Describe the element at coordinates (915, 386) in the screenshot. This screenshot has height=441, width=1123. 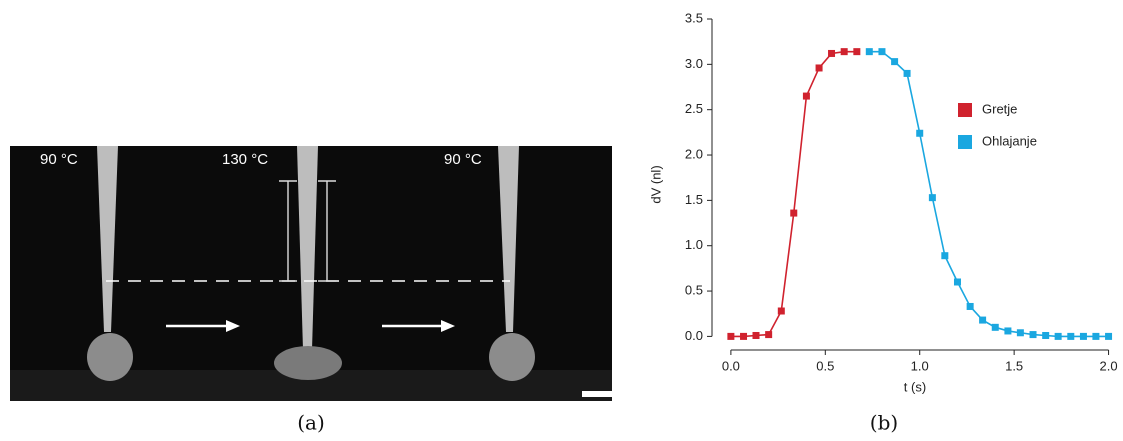
I see `x-axis-label: t (s)` at that location.